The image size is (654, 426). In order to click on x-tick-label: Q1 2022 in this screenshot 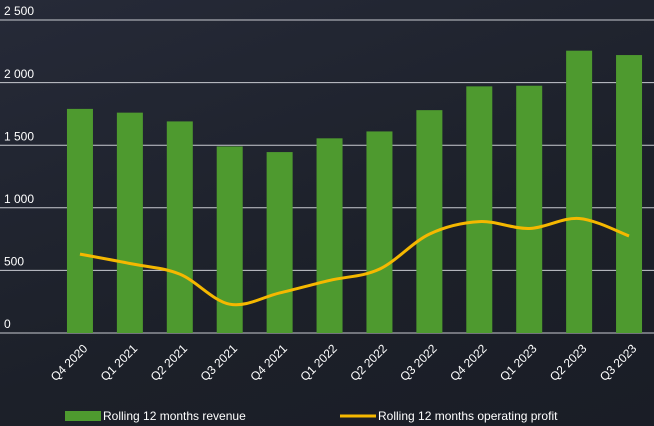, I will do `click(318, 362)`.